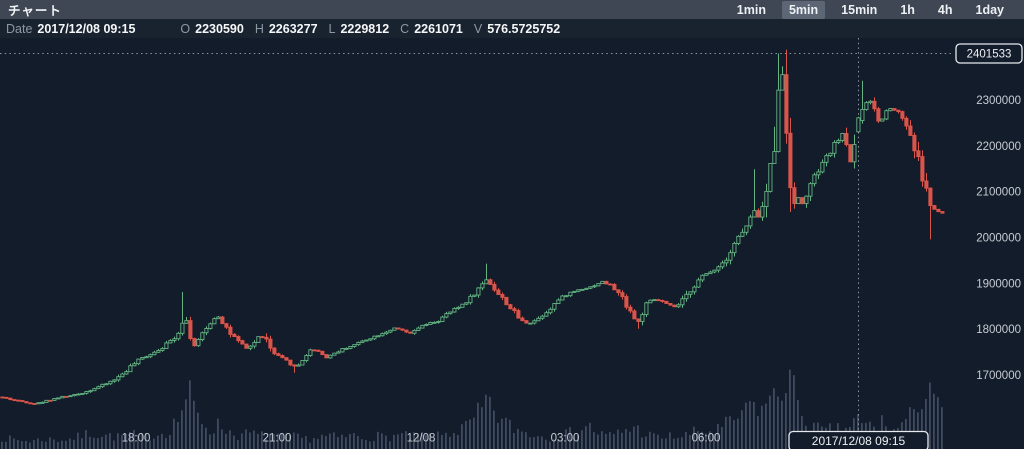  What do you see at coordinates (35, 11) in the screenshot?
I see `page-title: チャート` at bounding box center [35, 11].